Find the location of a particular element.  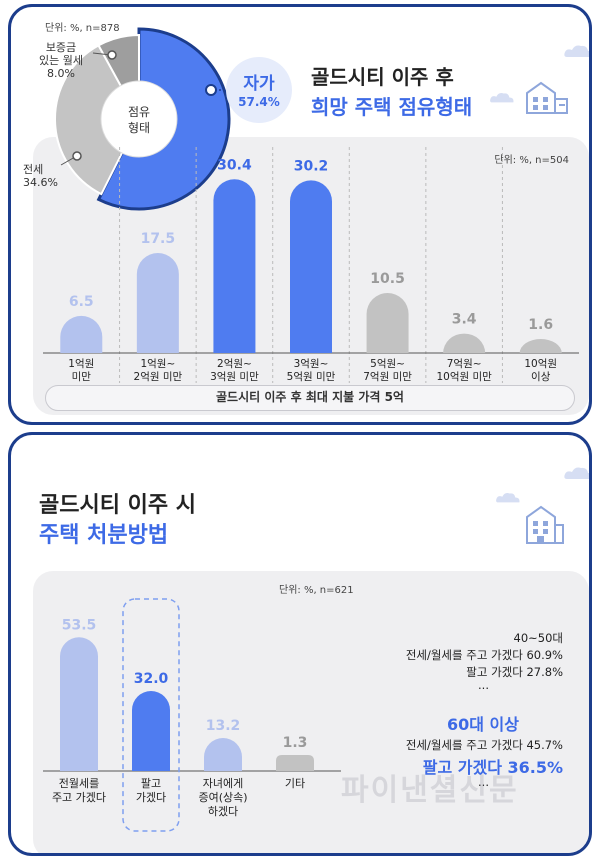

highlight-badge: 자가 57.4% is located at coordinates (259, 90).